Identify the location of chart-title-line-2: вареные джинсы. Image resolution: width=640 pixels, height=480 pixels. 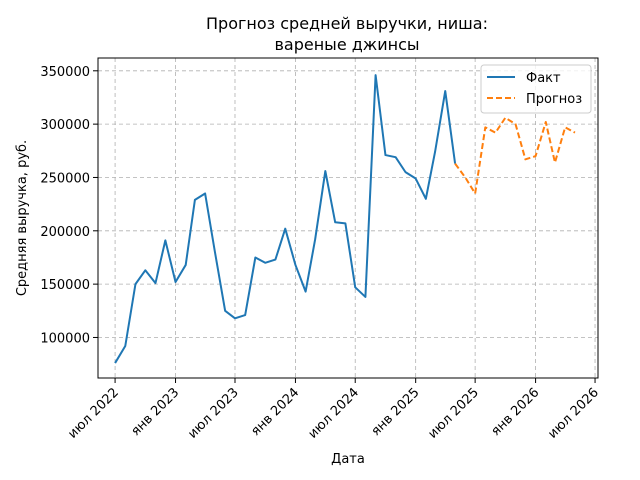
(346, 44).